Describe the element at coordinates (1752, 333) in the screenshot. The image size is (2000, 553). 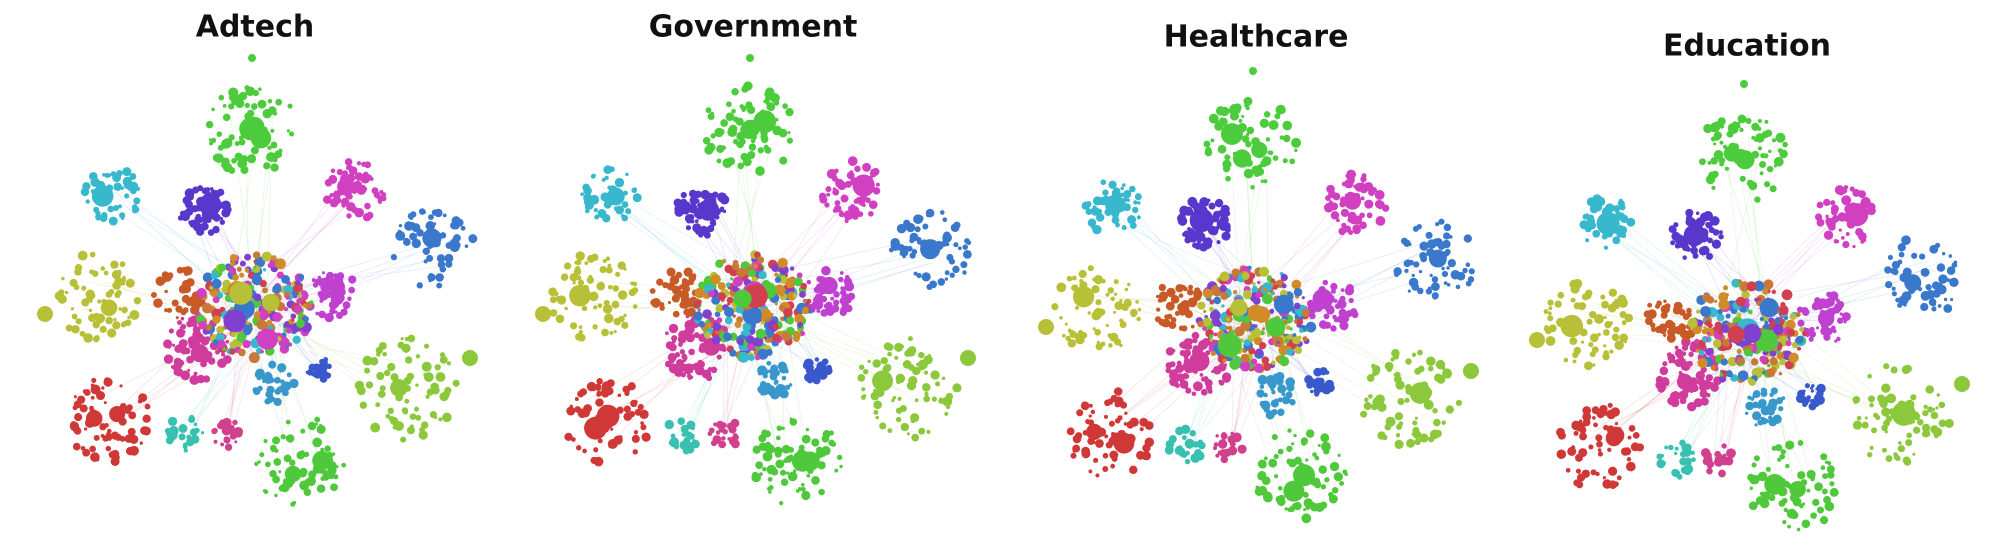
I see `core-hub` at that location.